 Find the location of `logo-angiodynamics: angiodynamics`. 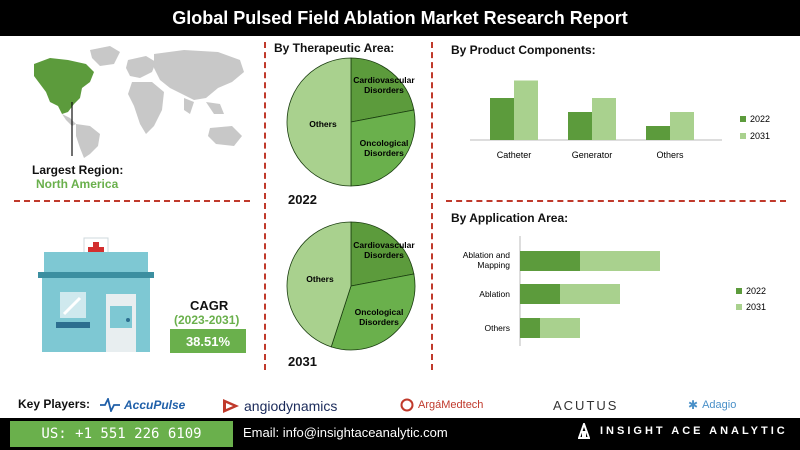

logo-angiodynamics: angiodynamics is located at coordinates (279, 406).